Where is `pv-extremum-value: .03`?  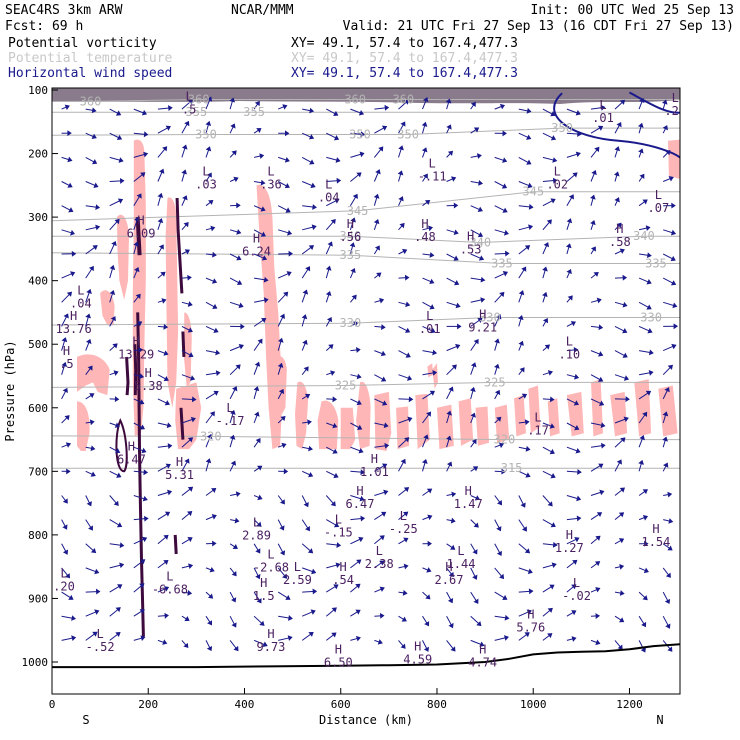 pv-extremum-value: .03 is located at coordinates (206, 185).